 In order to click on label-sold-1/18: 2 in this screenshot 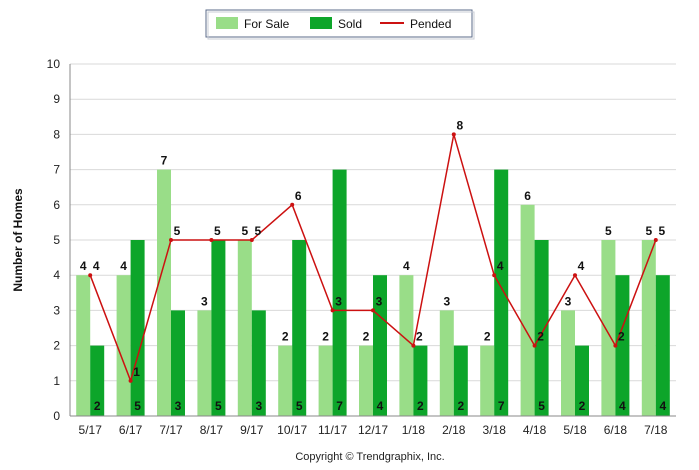, I will do `click(420, 406)`.